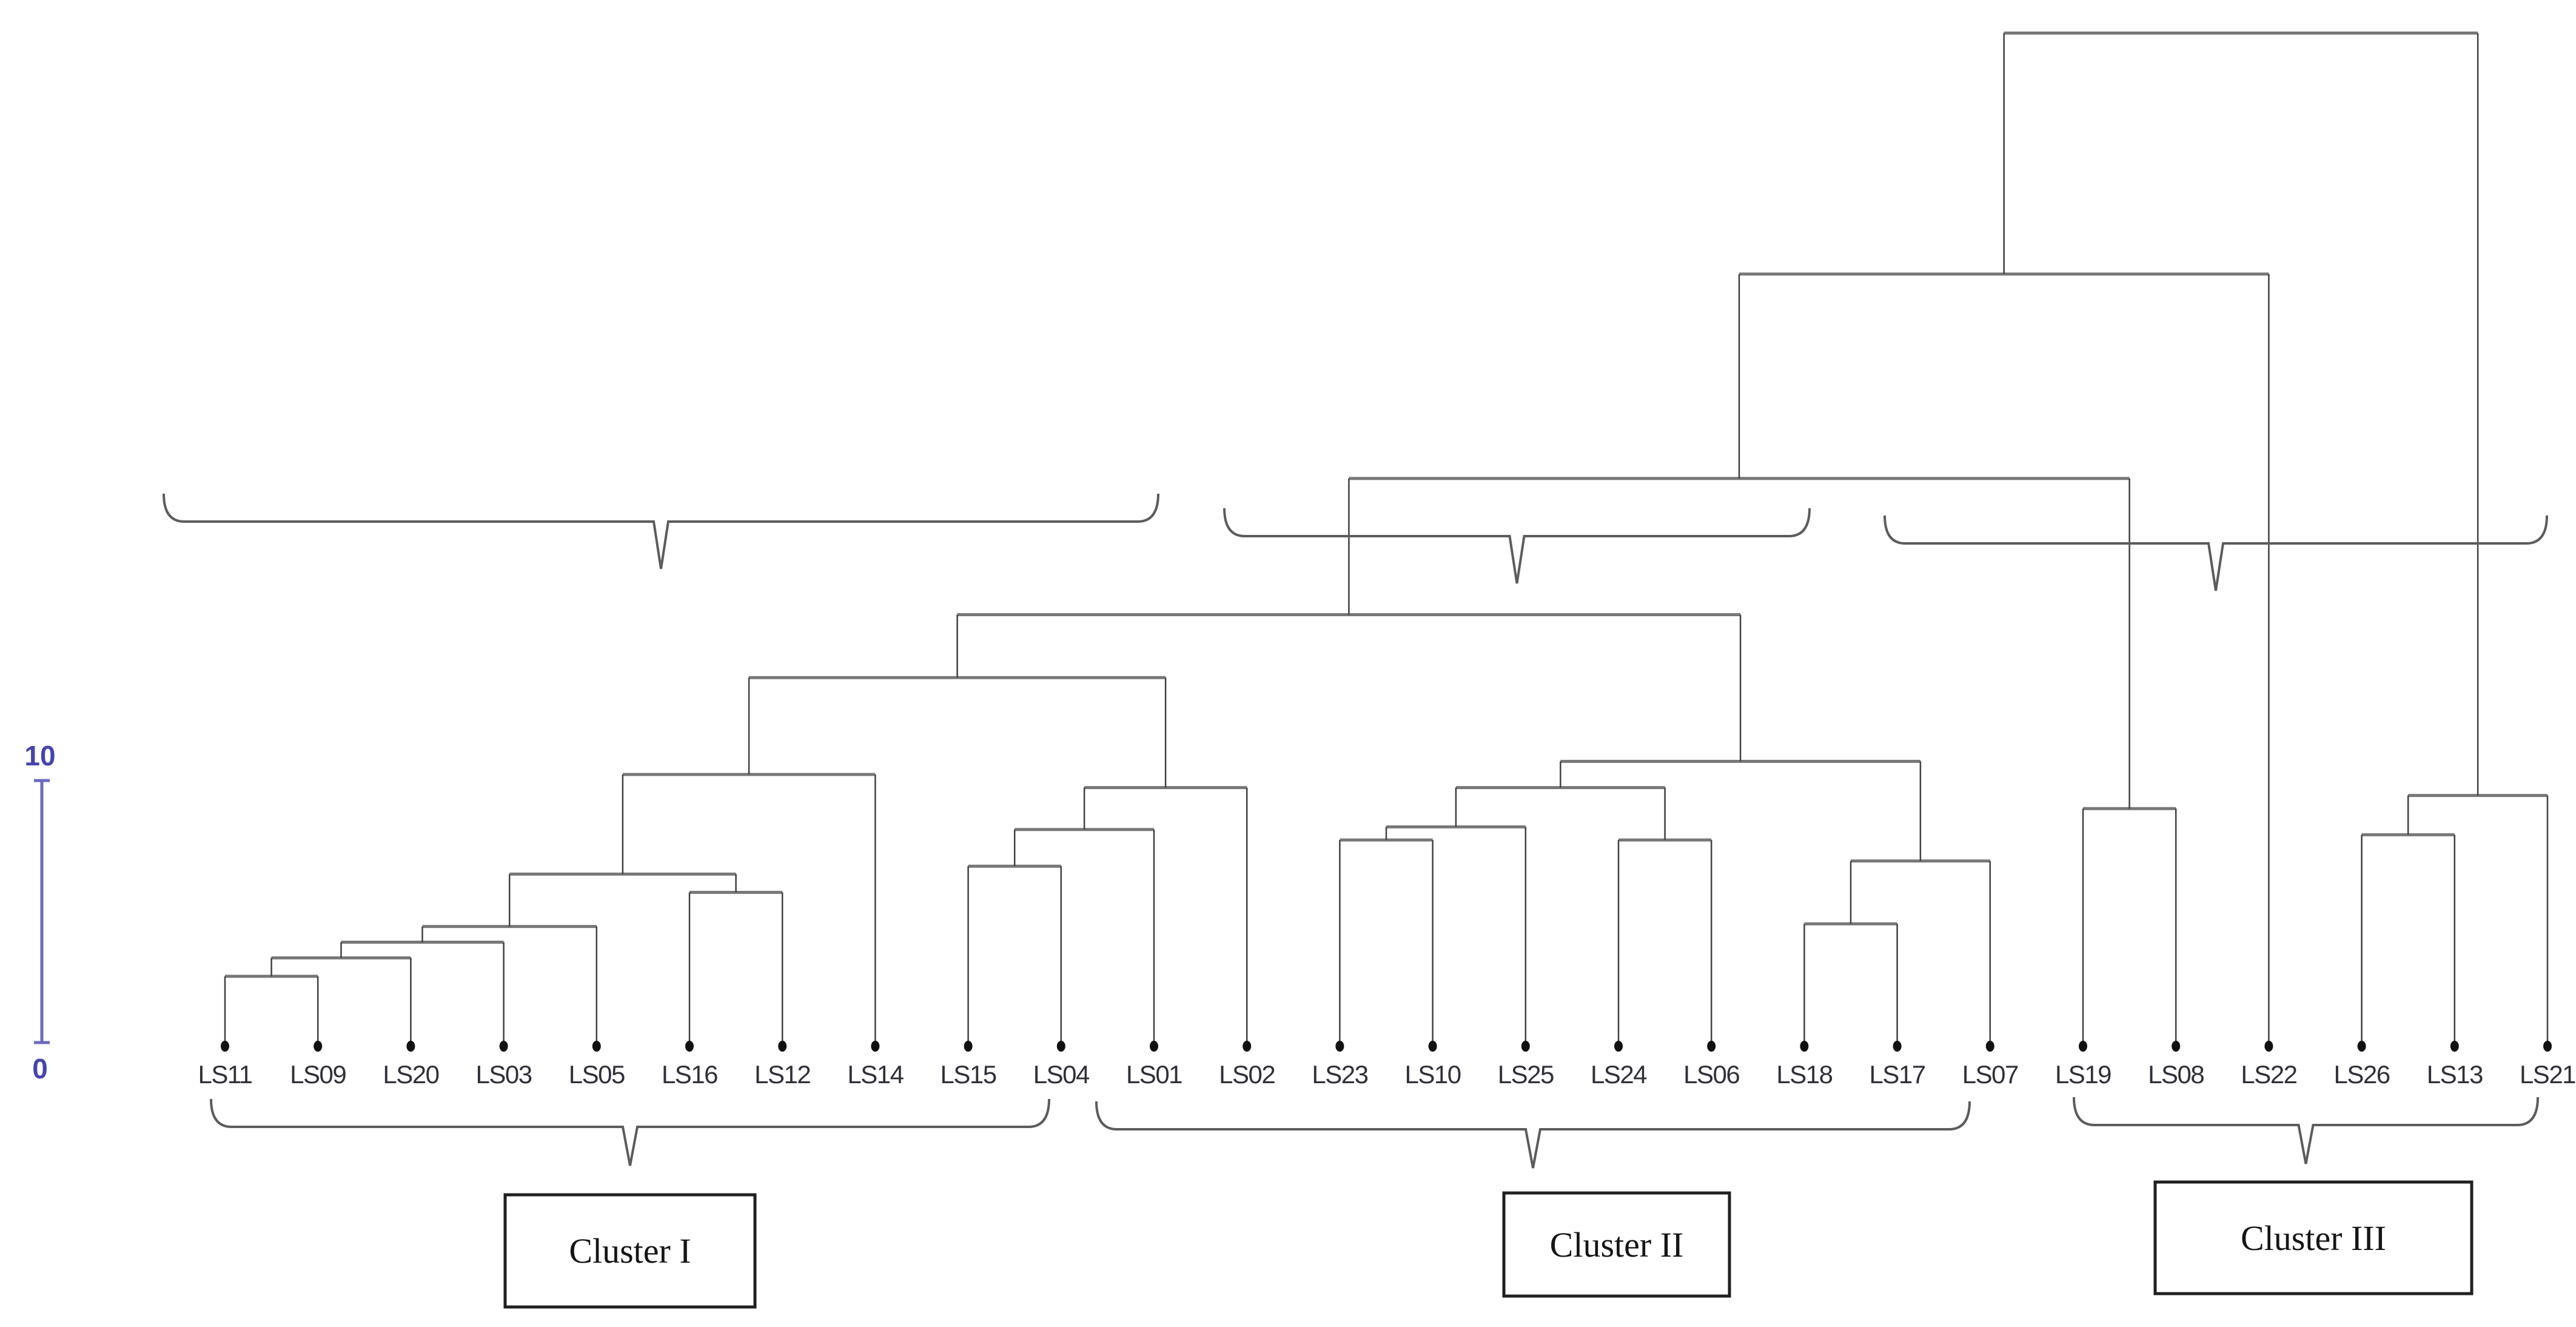 This screenshot has width=2576, height=1327. I want to click on cluster-box-1: Cluster I, so click(630, 1251).